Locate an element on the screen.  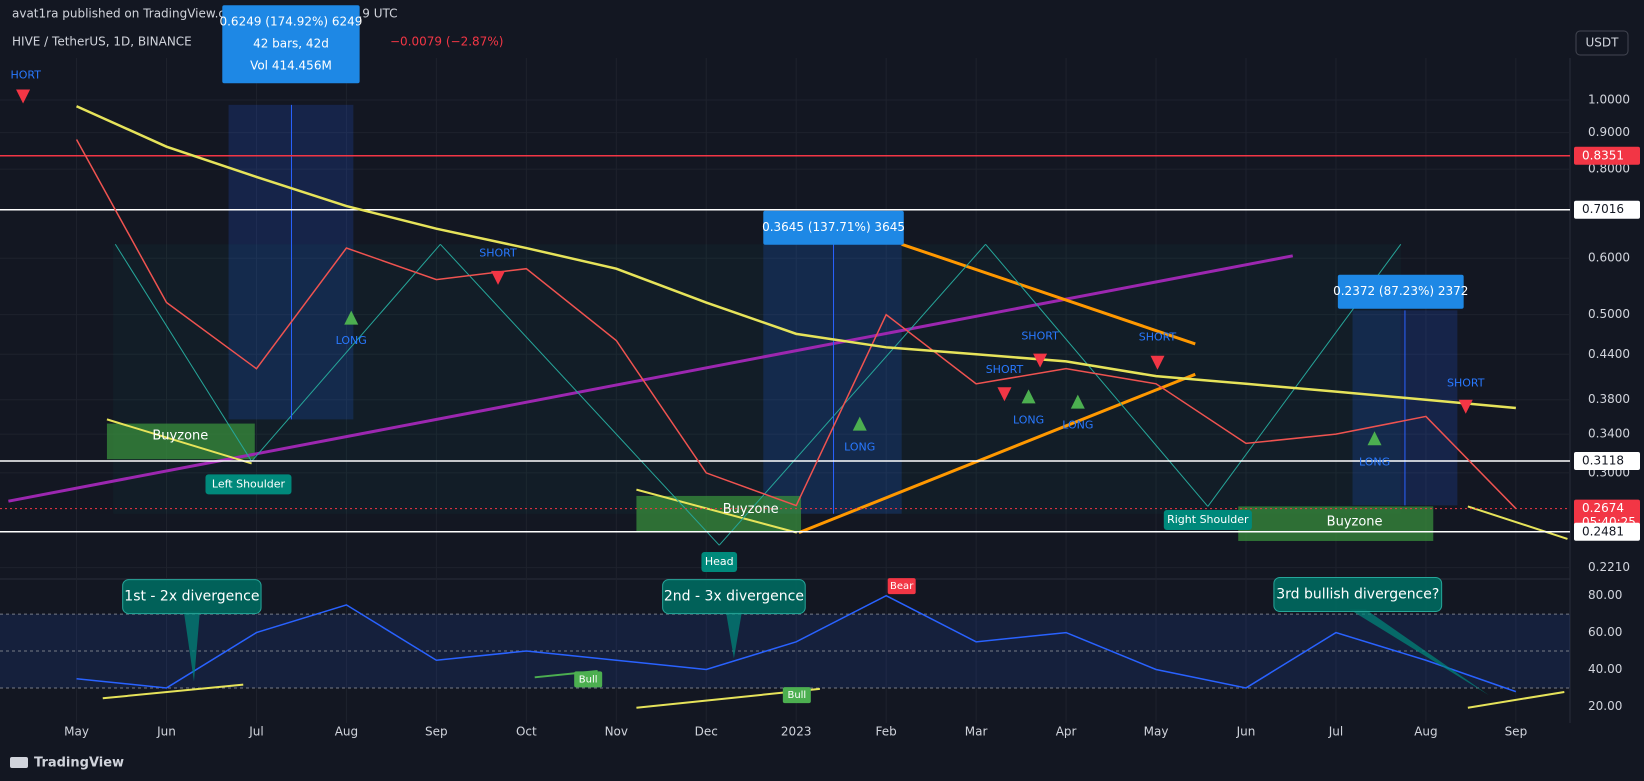
currency-button is located at coordinates (1602, 43).